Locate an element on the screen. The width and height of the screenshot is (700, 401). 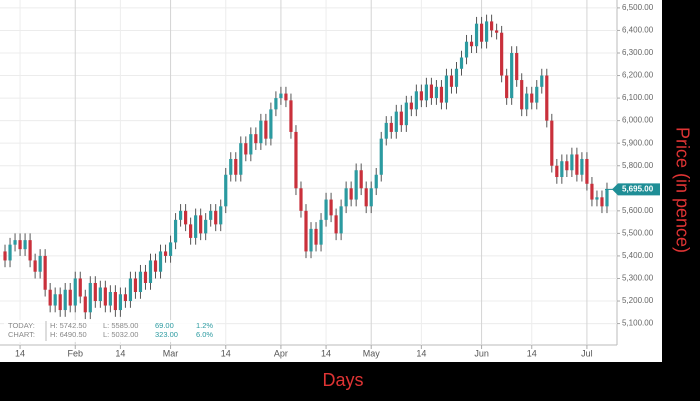
y-tick-label: 5,600.00 is located at coordinates (638, 210).